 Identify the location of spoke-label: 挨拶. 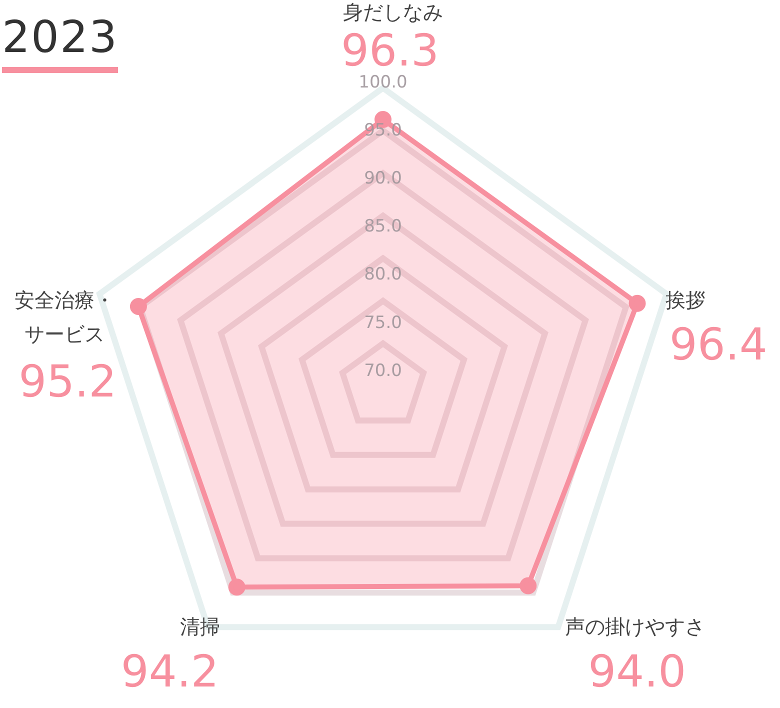
(685, 300).